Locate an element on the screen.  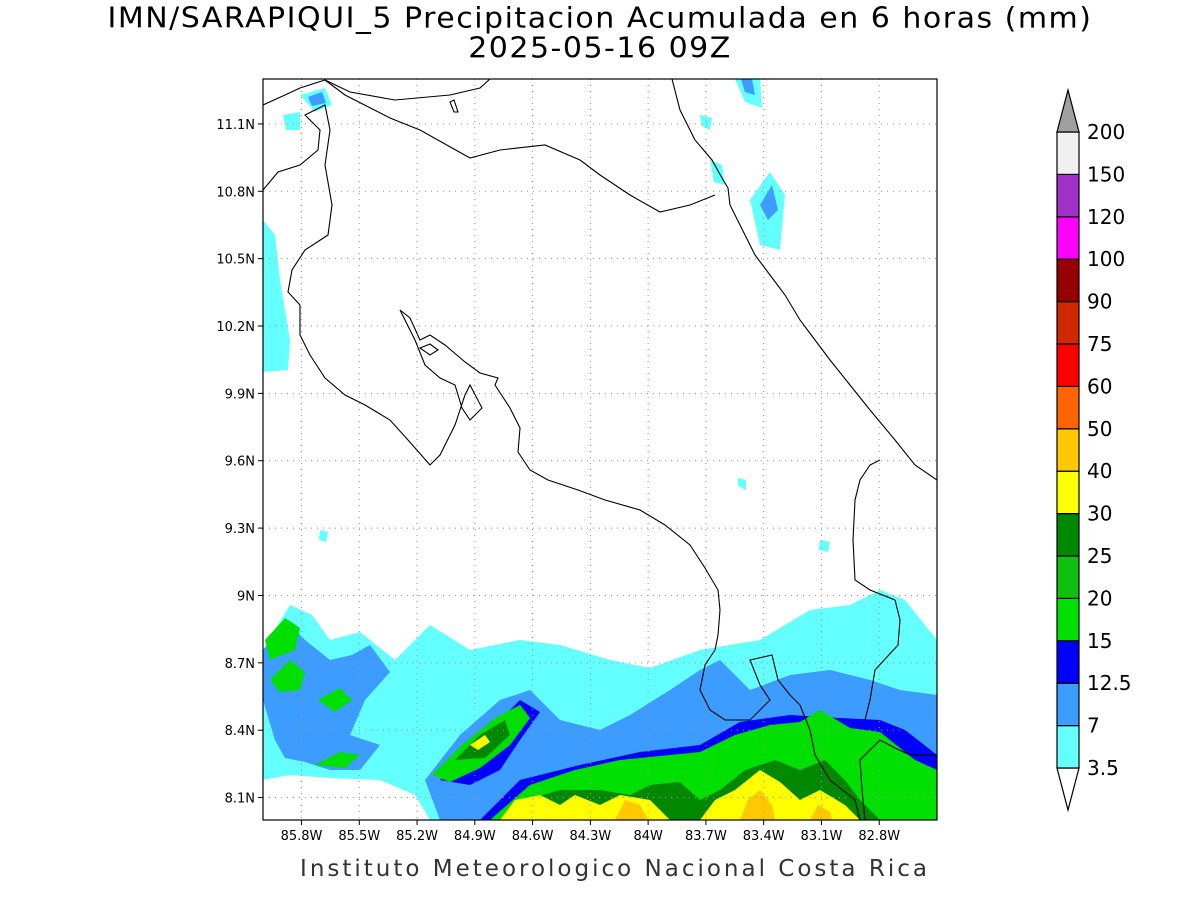
lat-tick-label: 10.5N is located at coordinates (235, 260).